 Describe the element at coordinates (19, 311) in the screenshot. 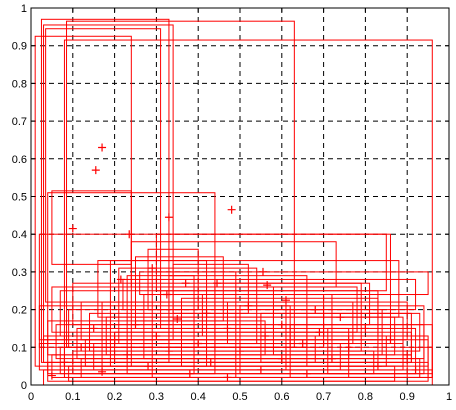

I see `y-tick-label: 0.2` at that location.